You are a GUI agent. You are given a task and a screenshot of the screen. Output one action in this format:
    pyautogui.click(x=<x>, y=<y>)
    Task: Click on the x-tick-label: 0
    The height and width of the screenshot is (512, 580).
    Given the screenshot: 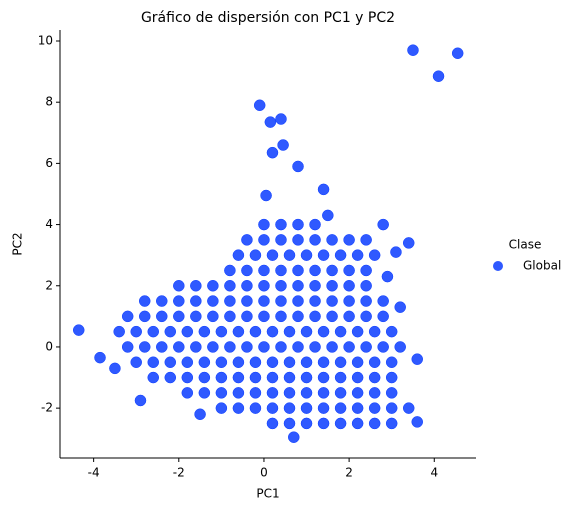 What is the action you would take?
    pyautogui.click(x=264, y=473)
    